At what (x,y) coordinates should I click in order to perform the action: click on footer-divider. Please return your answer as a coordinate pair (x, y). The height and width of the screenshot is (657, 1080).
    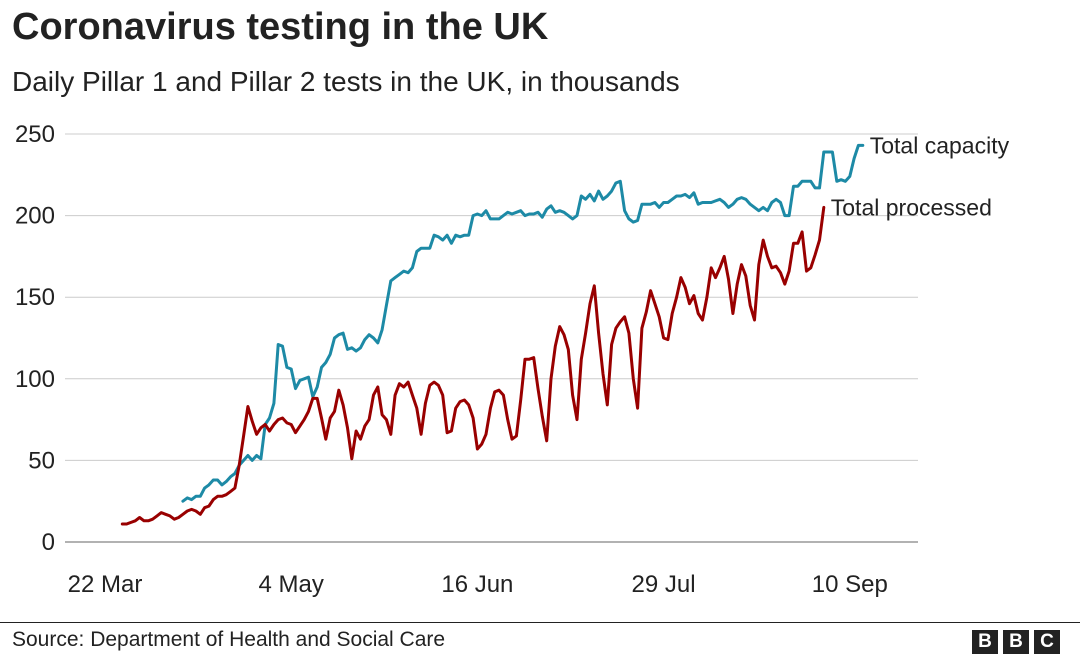
    Looking at the image, I should click on (540, 622).